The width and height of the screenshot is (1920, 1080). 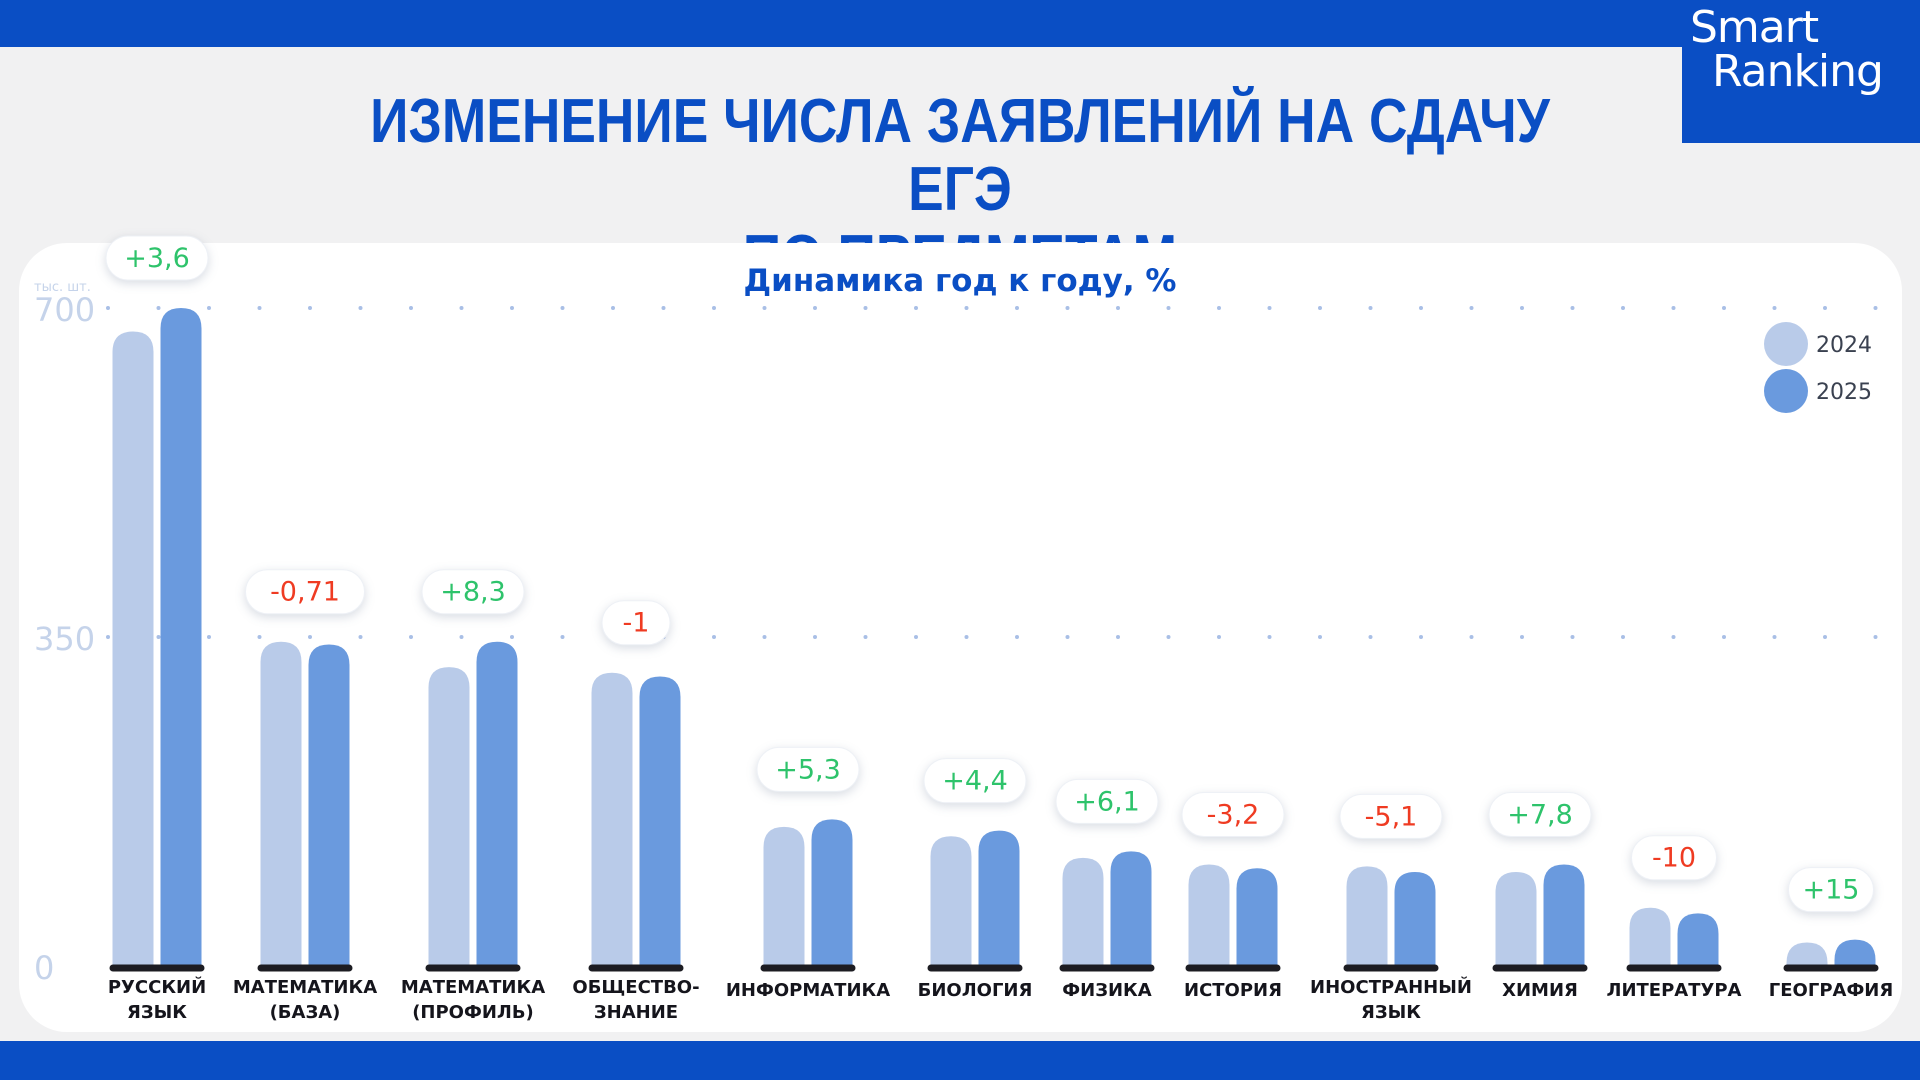 I want to click on top-band, so click(x=960, y=23).